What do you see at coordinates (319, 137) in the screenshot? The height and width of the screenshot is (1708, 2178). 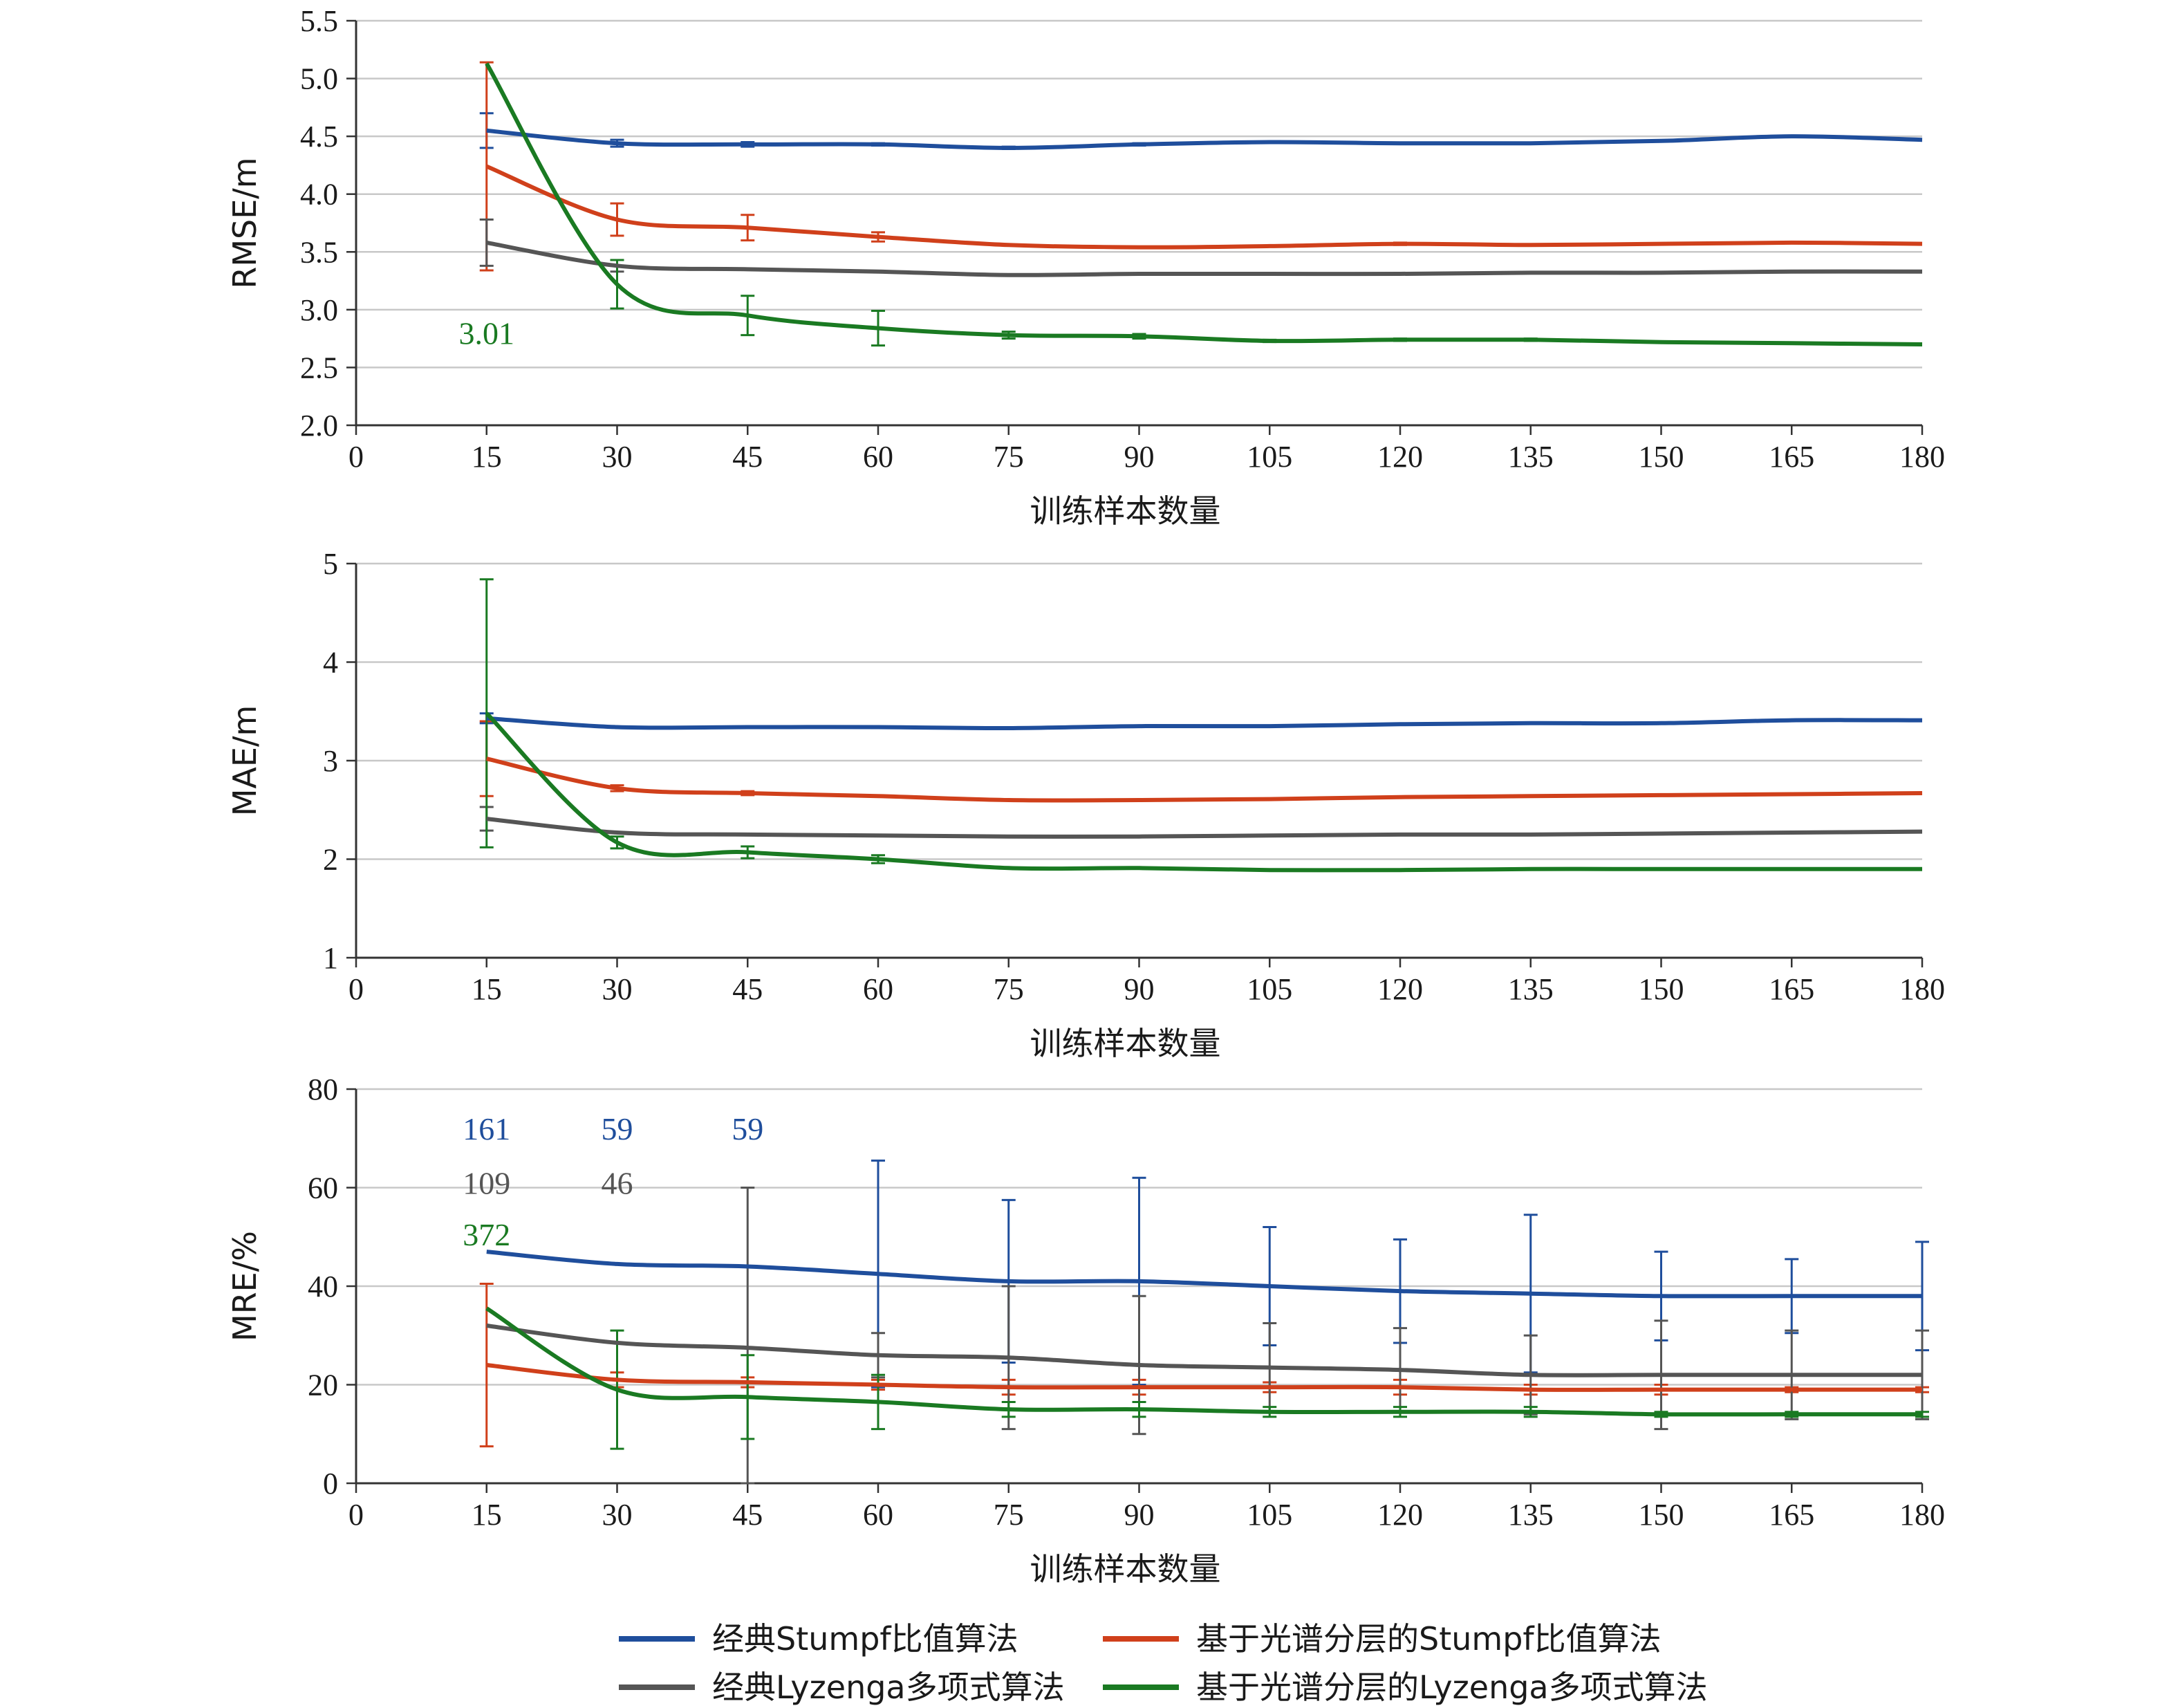 I see `y-tick-label: 4.5` at bounding box center [319, 137].